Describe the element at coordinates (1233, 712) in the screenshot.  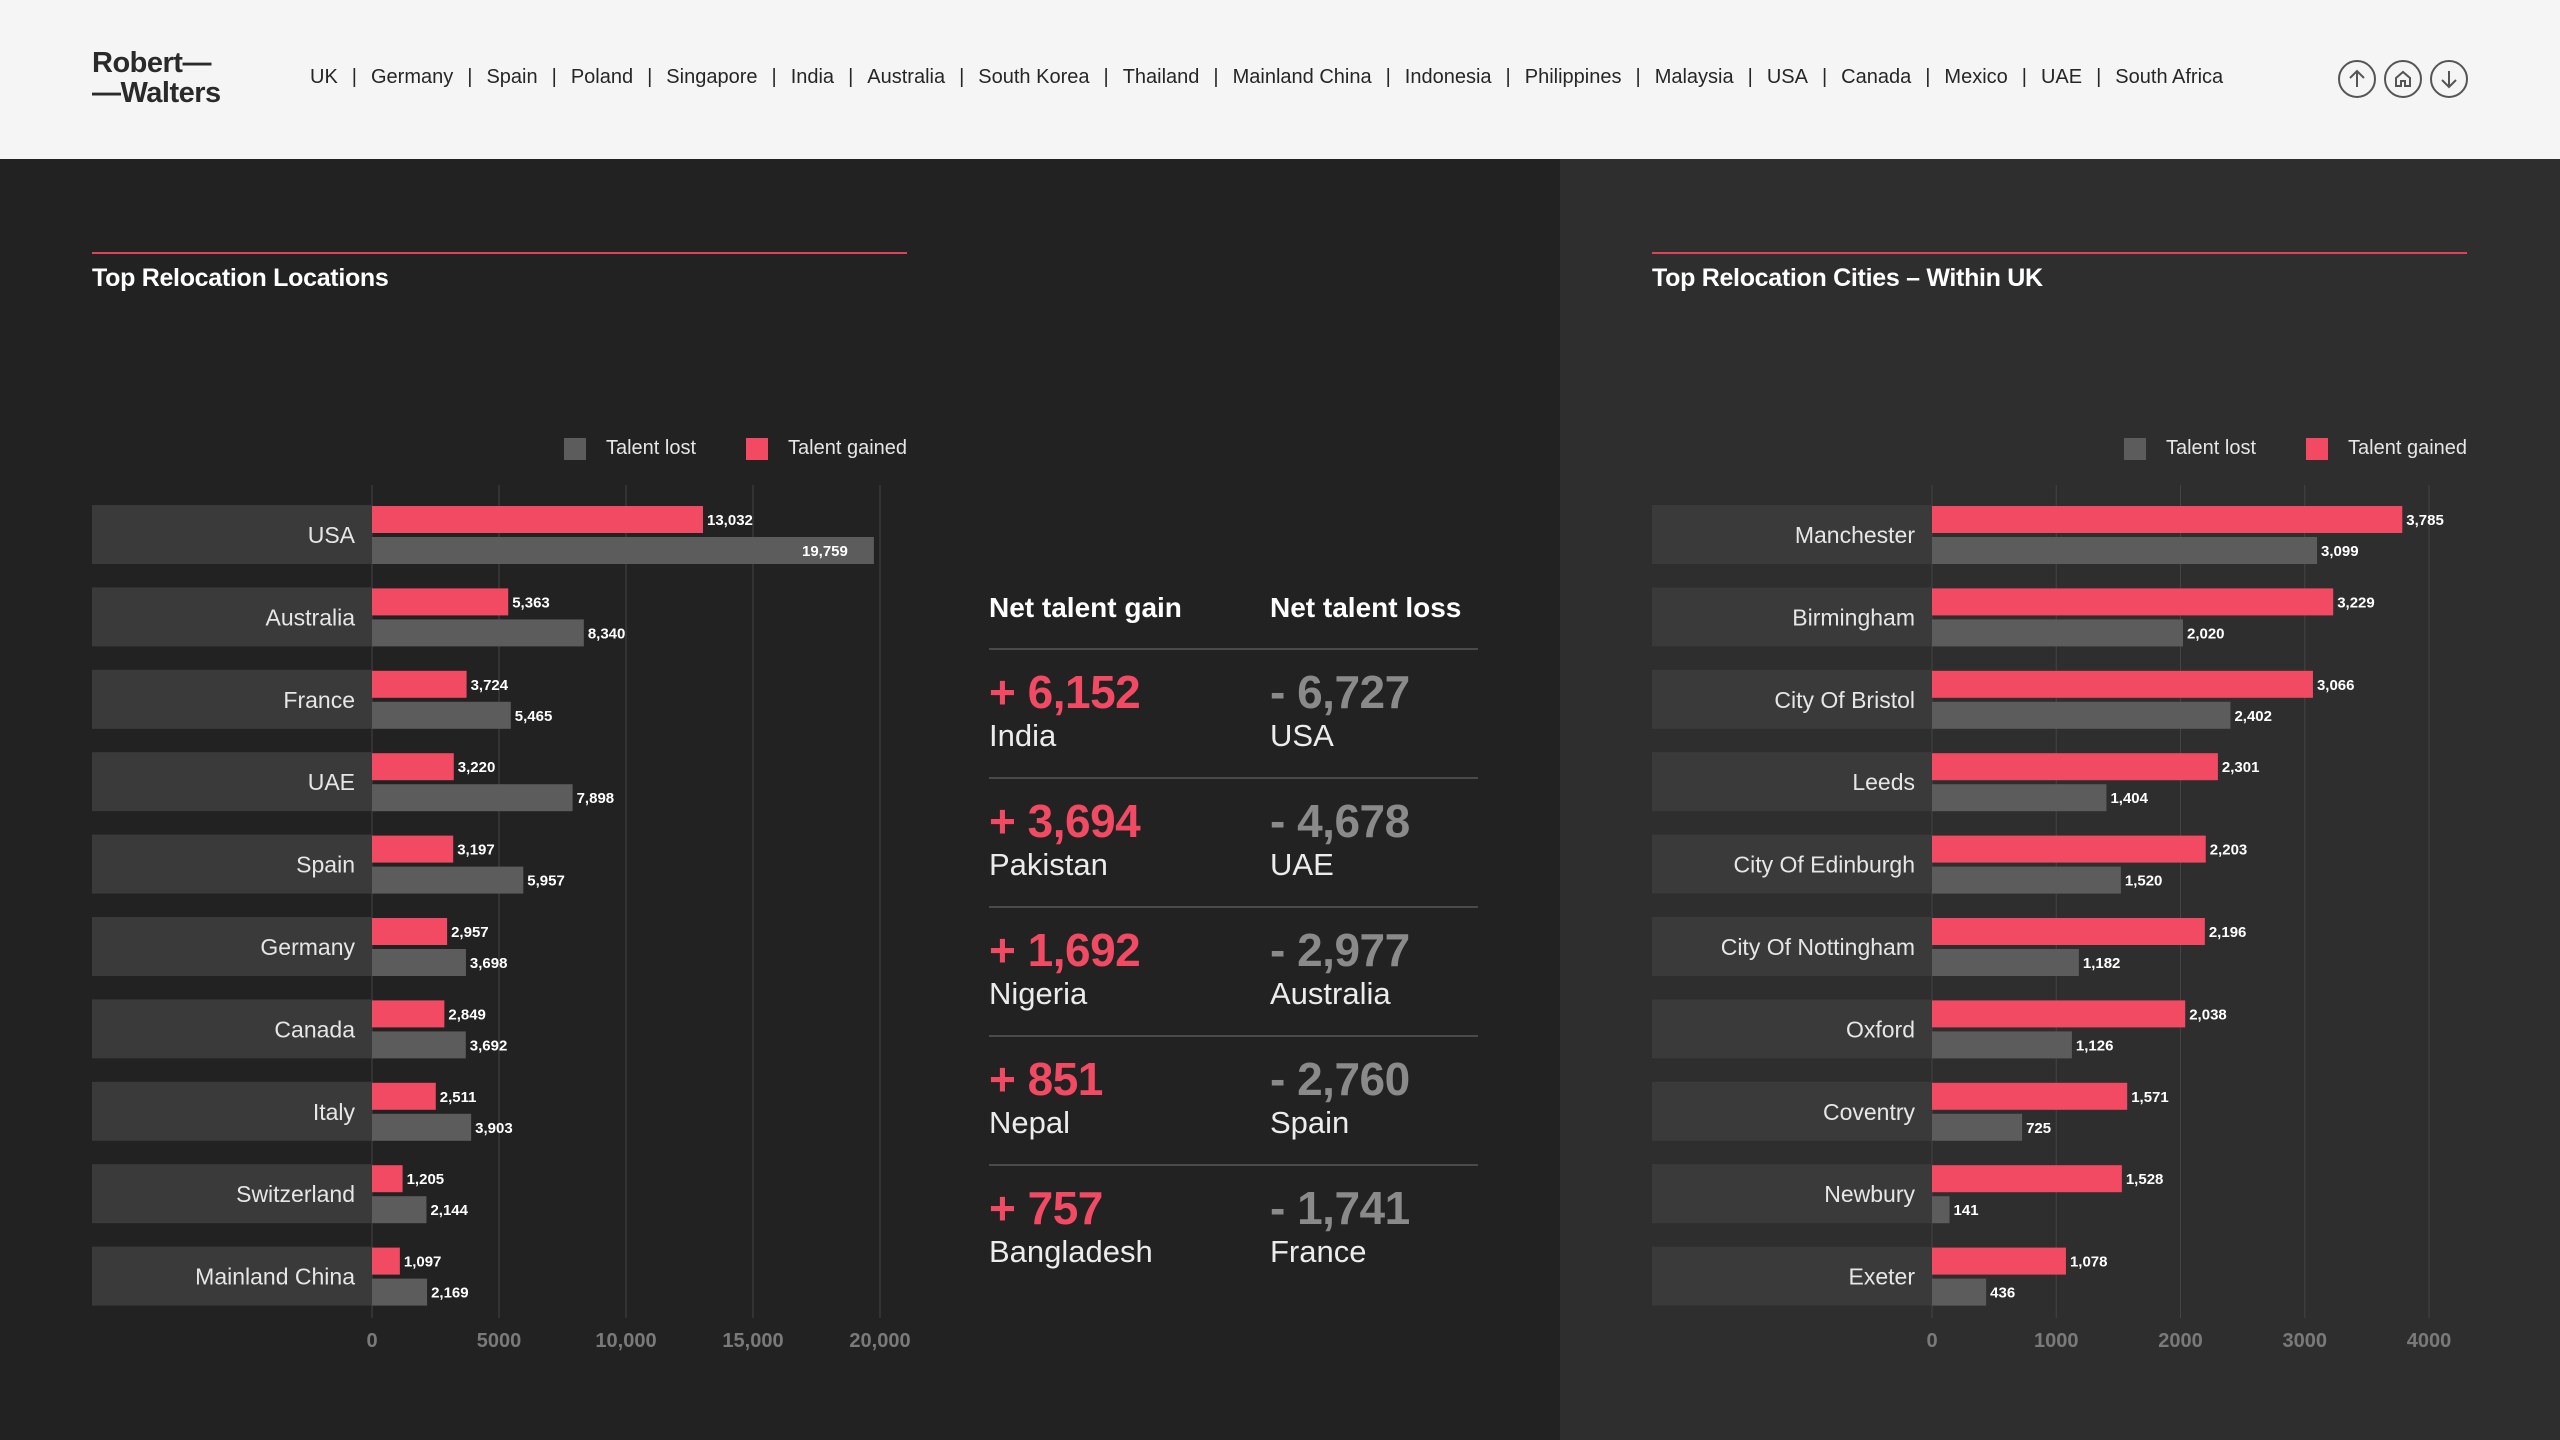
I see `net-talent-row: + 6,152 India - 6,727 USA` at that location.